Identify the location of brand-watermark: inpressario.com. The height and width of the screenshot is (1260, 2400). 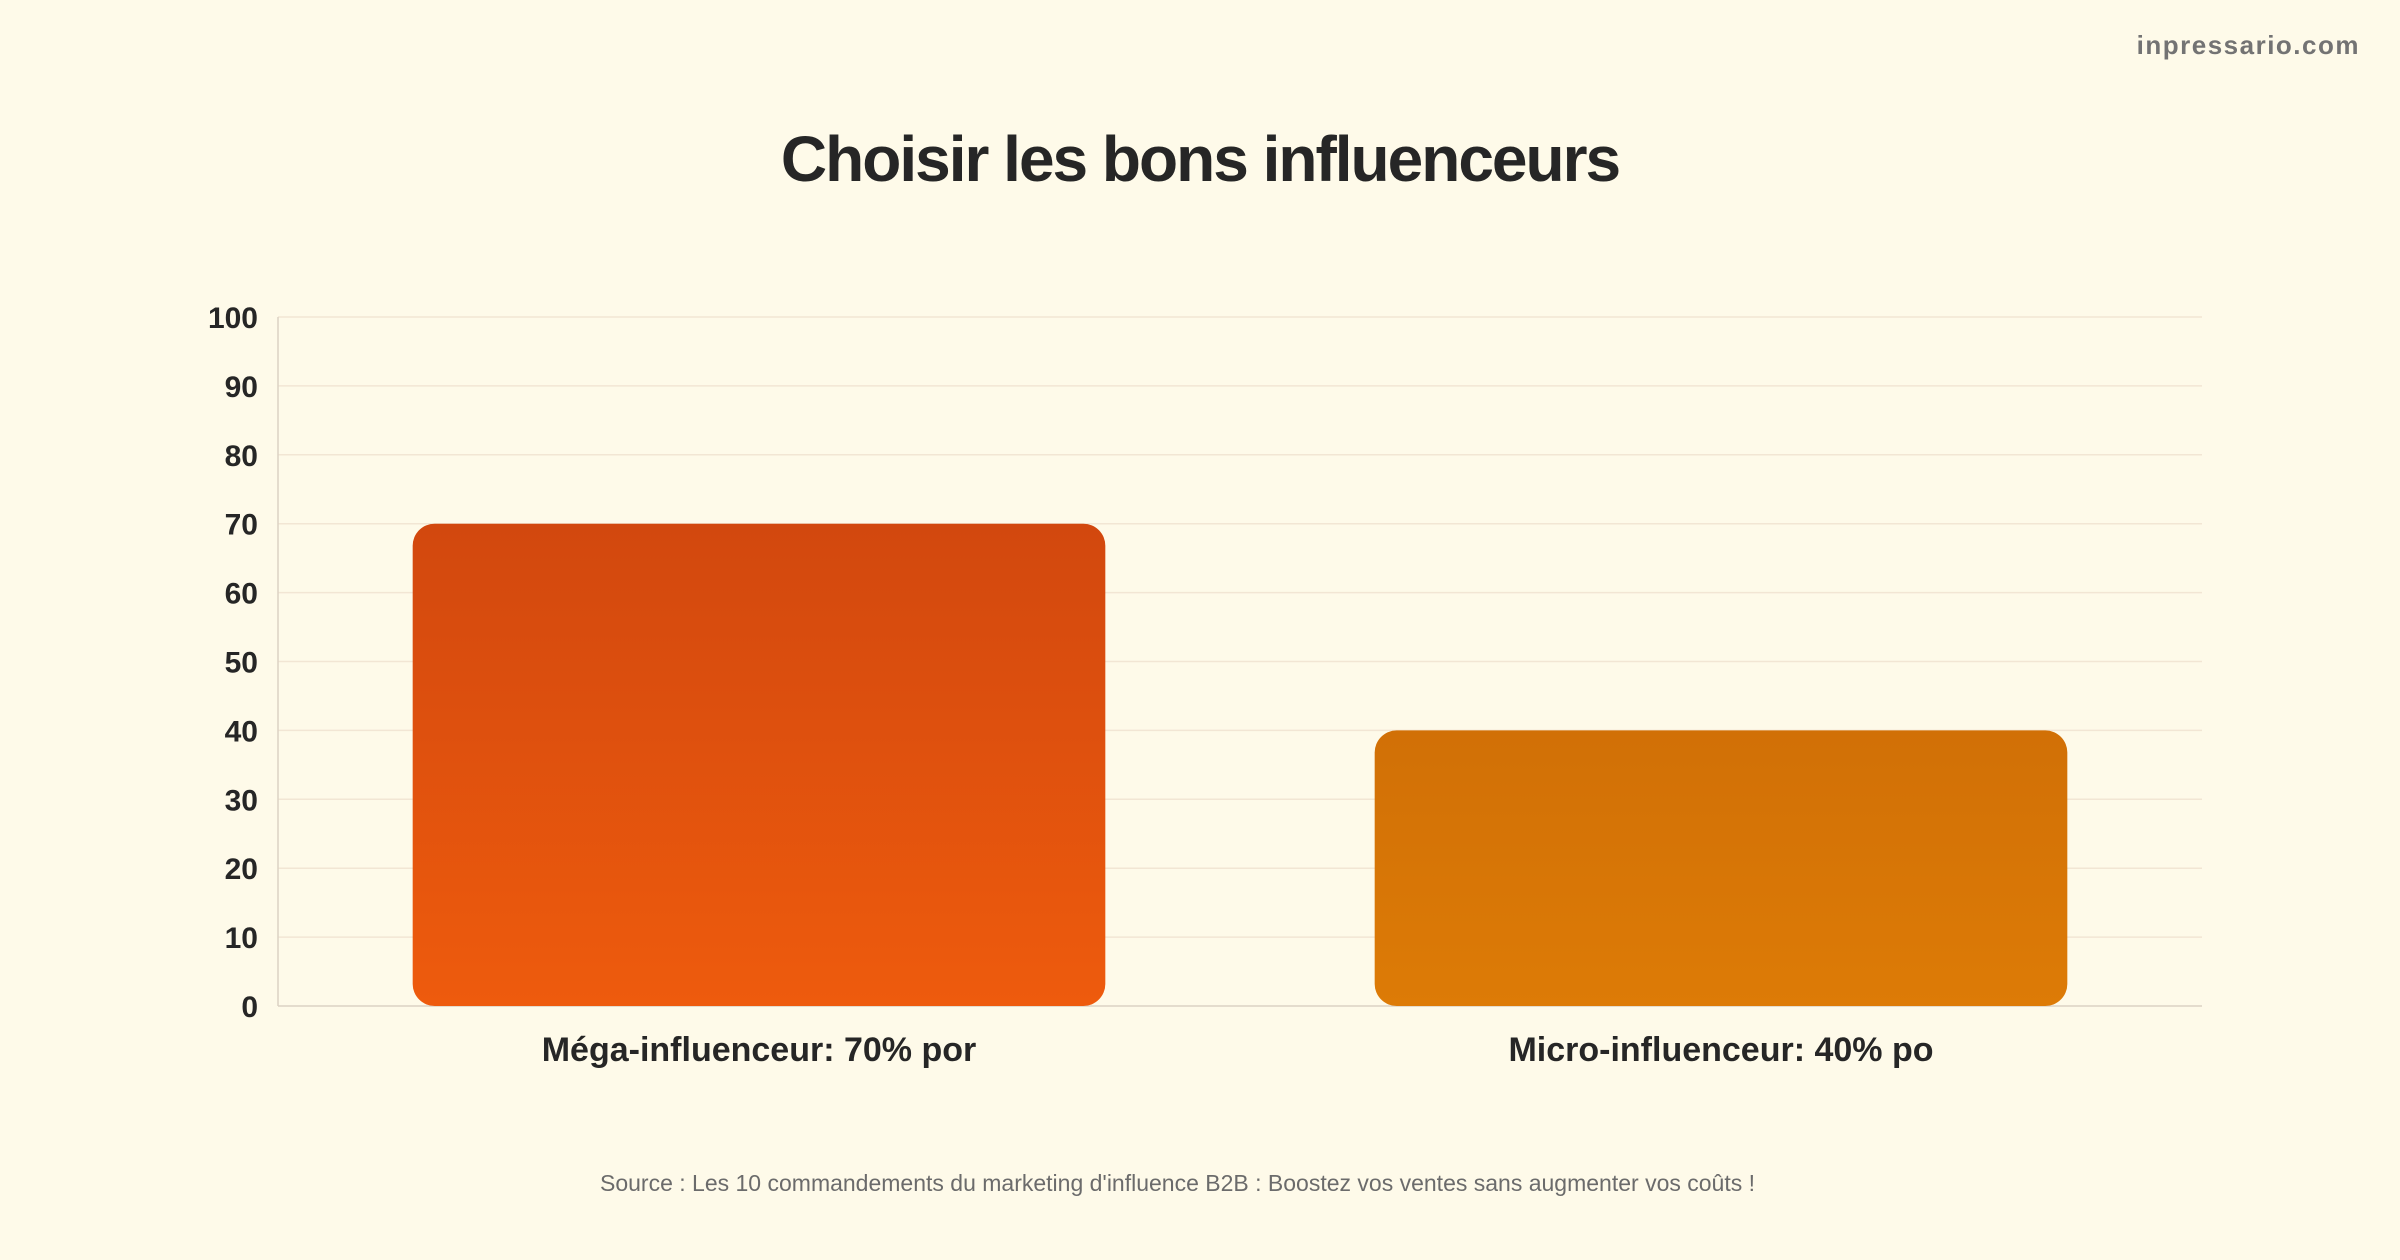
(2248, 45).